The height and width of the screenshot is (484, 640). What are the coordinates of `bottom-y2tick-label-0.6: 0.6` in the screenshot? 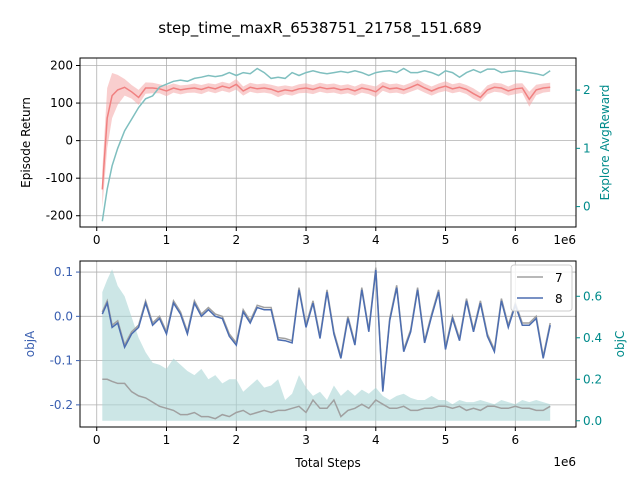 It's located at (592, 296).